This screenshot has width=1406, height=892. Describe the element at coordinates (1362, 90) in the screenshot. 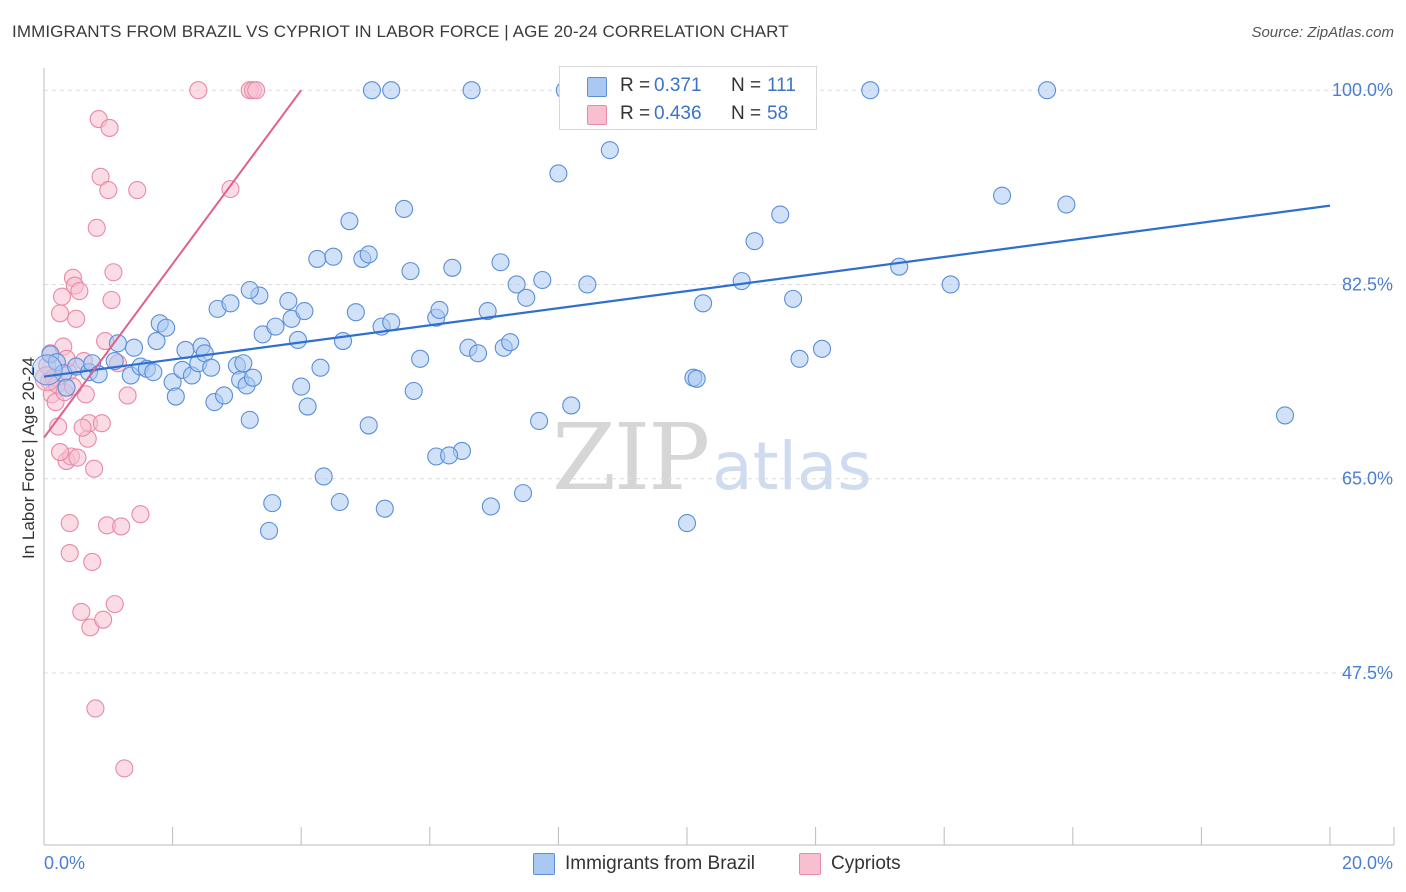

I see `y-tick-label: 100.0%` at that location.